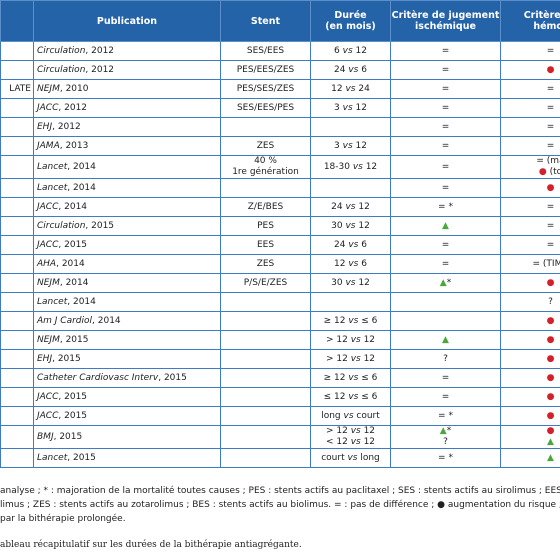  Describe the element at coordinates (350, 108) in the screenshot. I see `table-cell: 3 vs 12` at that location.